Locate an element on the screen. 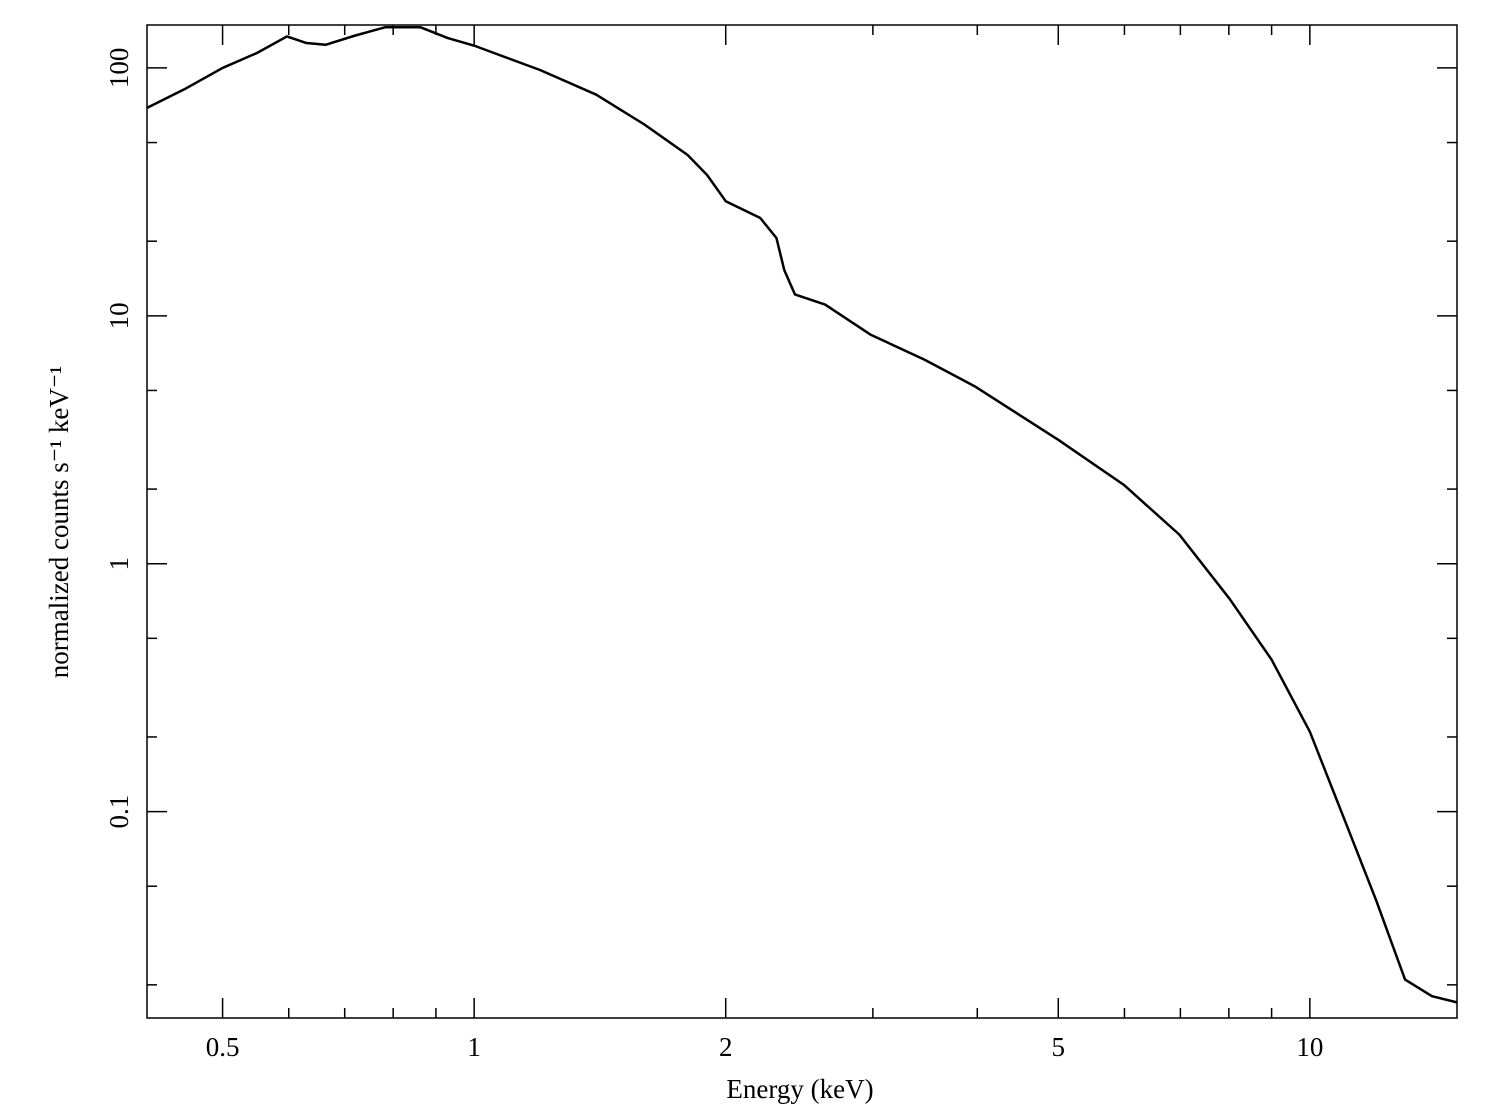  x-tick-label: 1 is located at coordinates (474, 1047).